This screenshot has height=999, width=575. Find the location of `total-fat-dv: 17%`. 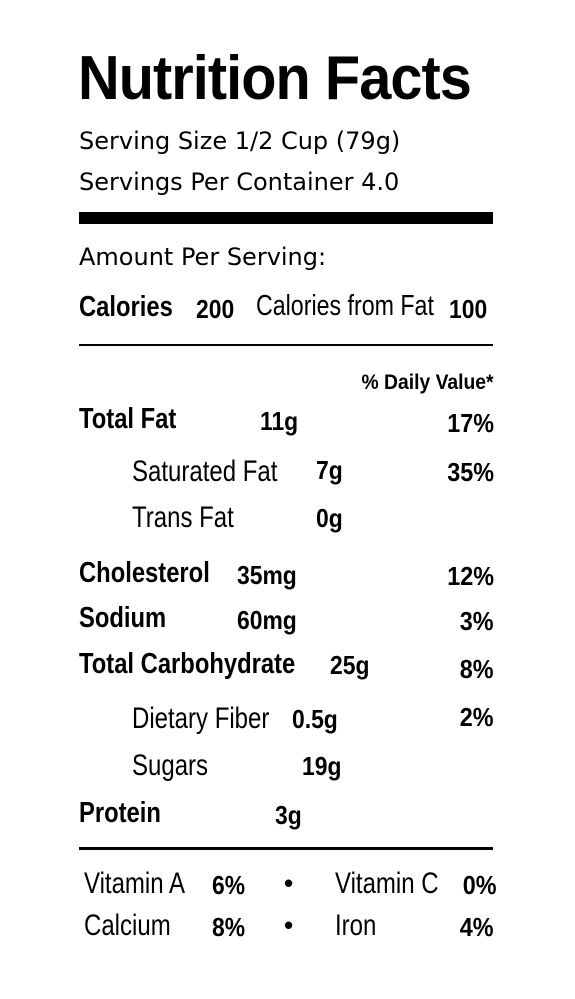

total-fat-dv: 17% is located at coordinates (470, 423).